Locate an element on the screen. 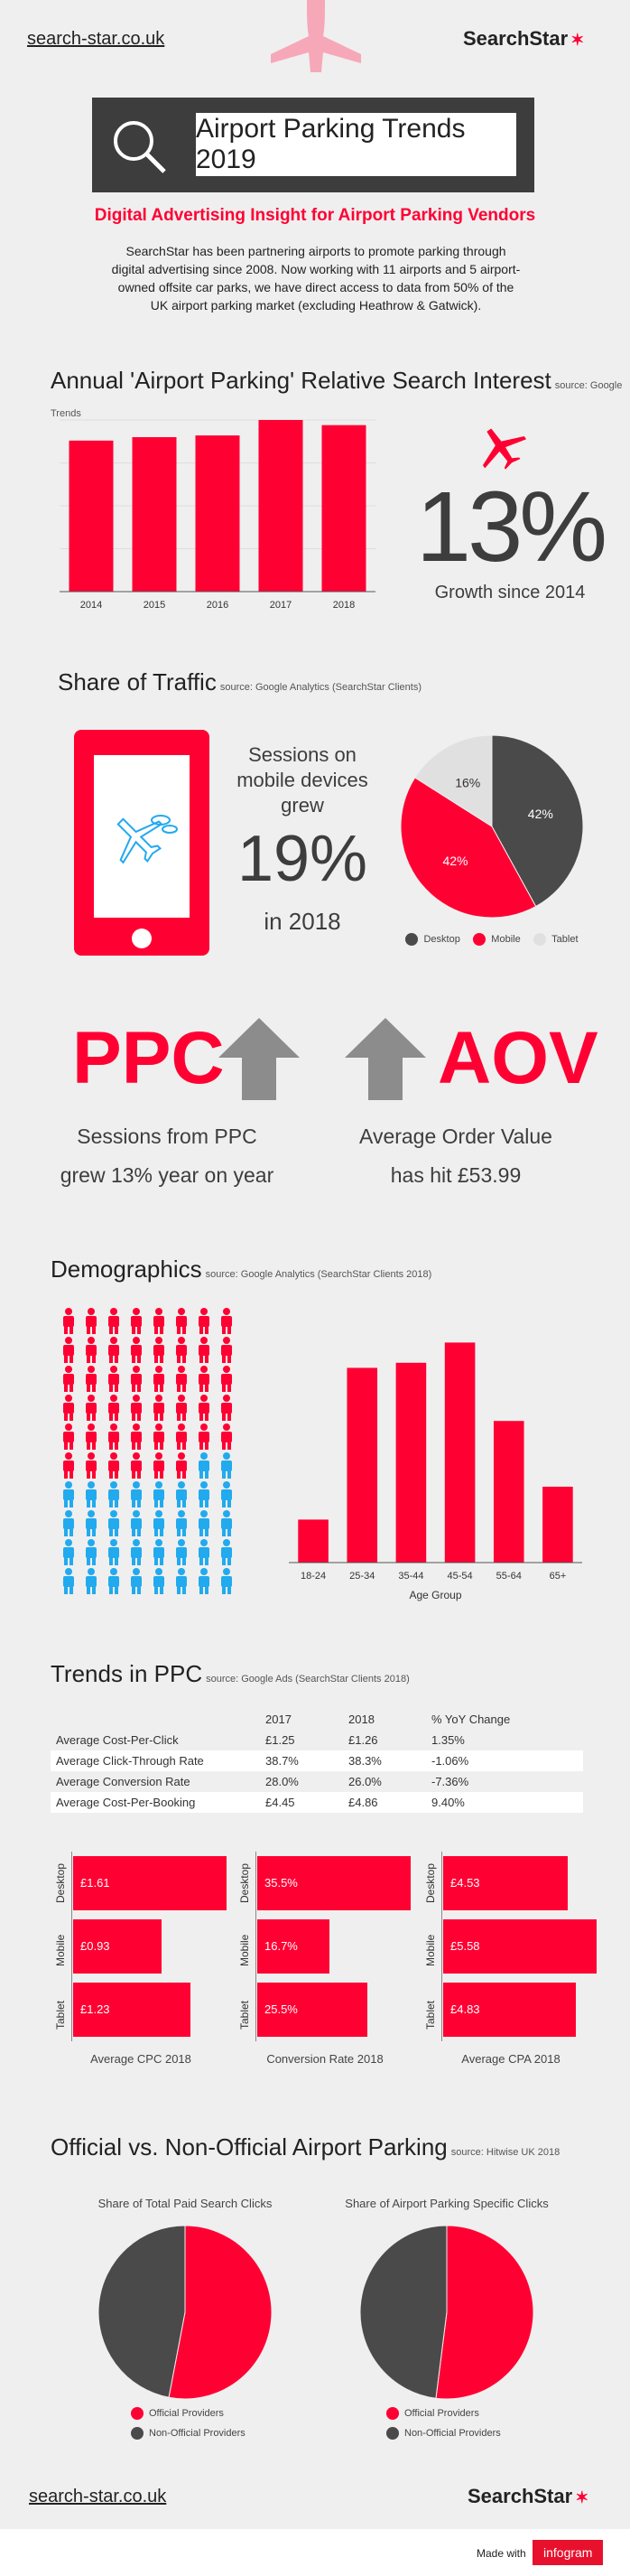  site-link: search-star.co.uk is located at coordinates (96, 39).